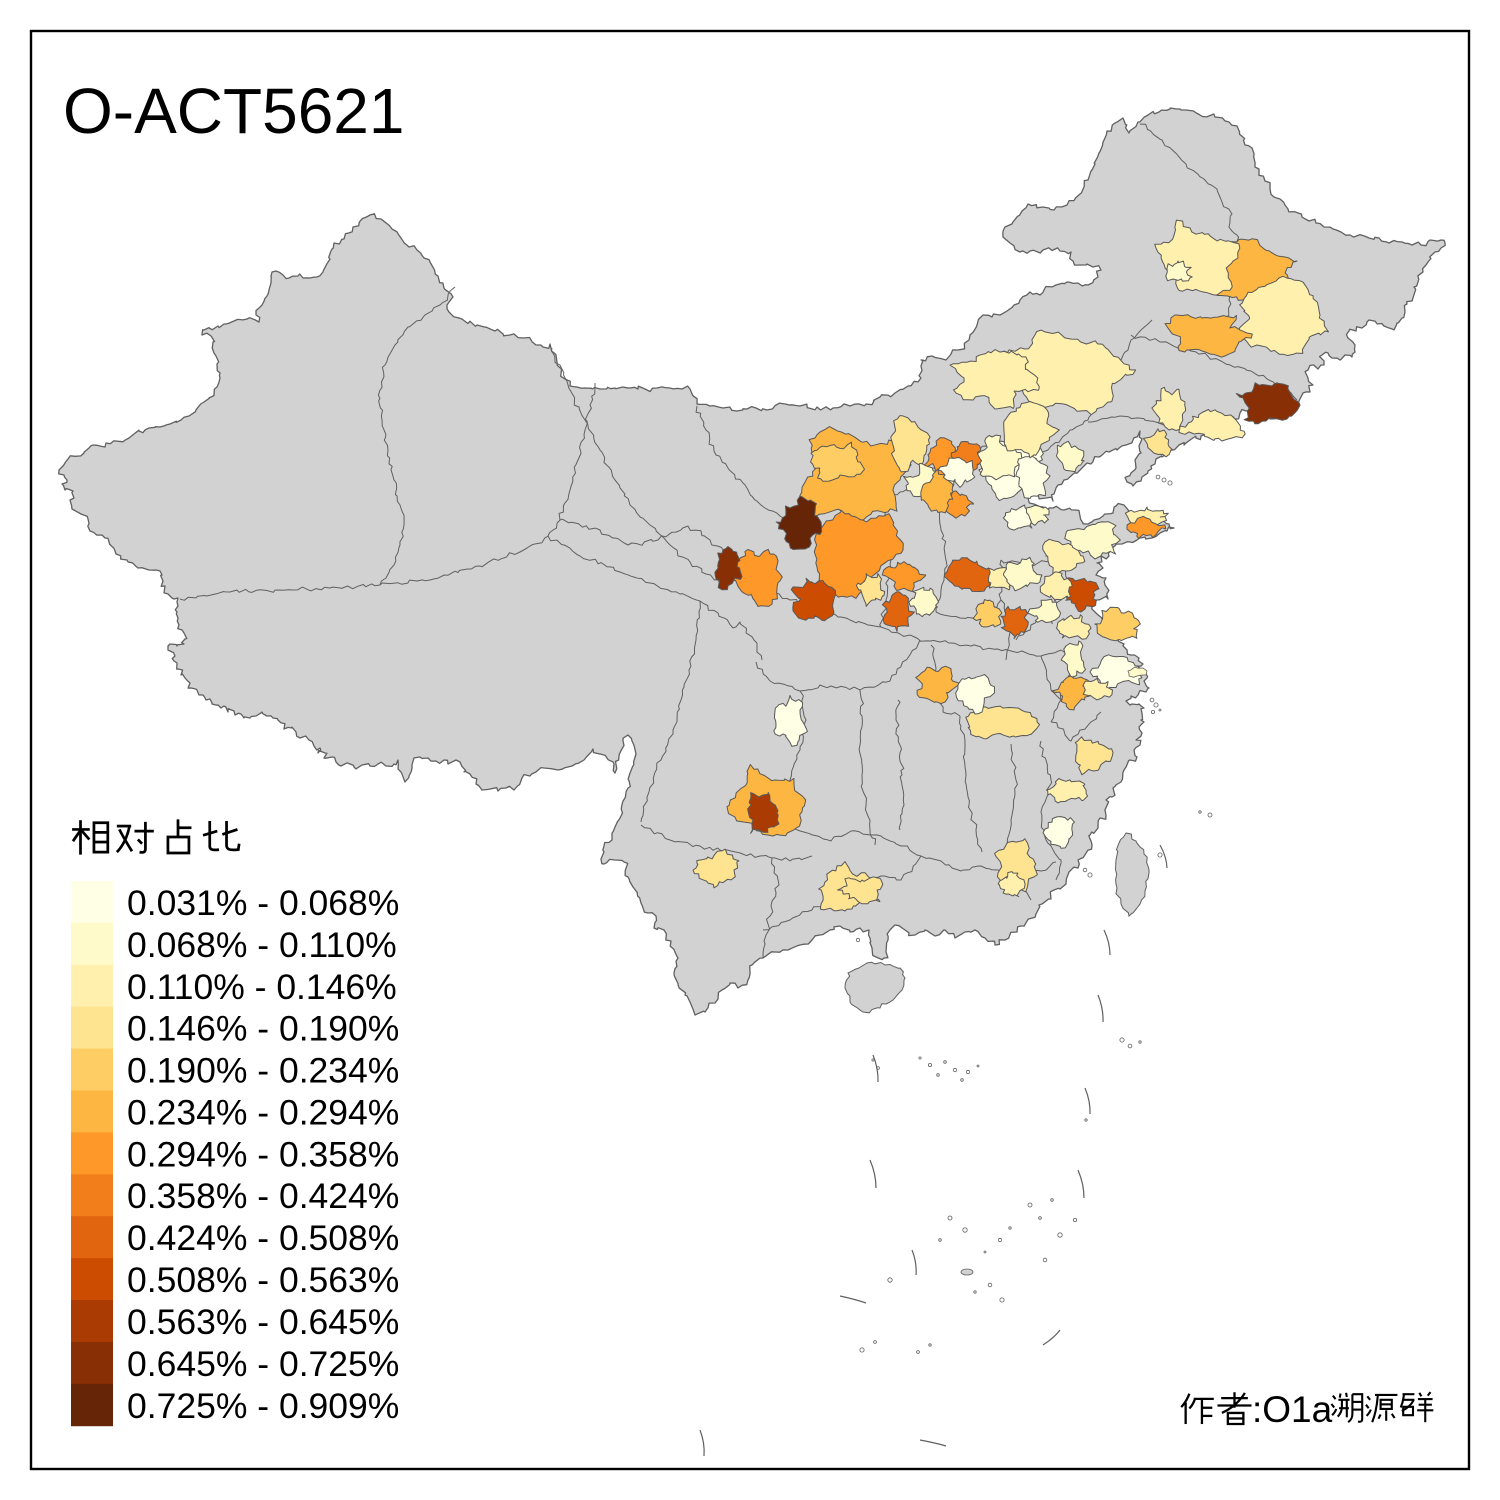 The width and height of the screenshot is (1500, 1500). What do you see at coordinates (263, 1322) in the screenshot?
I see `svg-text: 0.563% - 0.645%` at bounding box center [263, 1322].